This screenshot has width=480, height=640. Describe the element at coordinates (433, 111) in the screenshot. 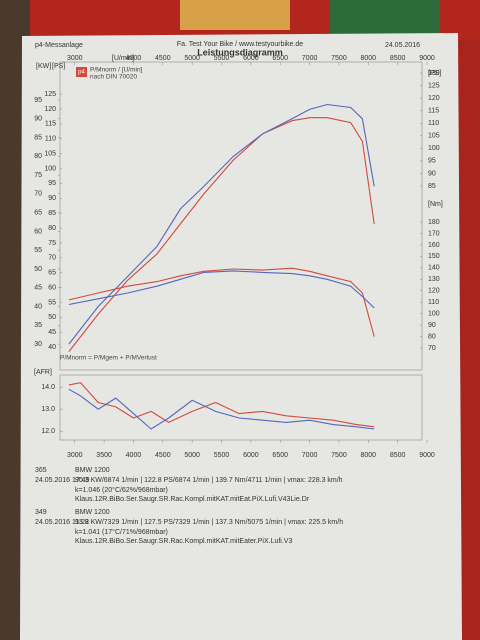

I see `tick-label: 115` at that location.